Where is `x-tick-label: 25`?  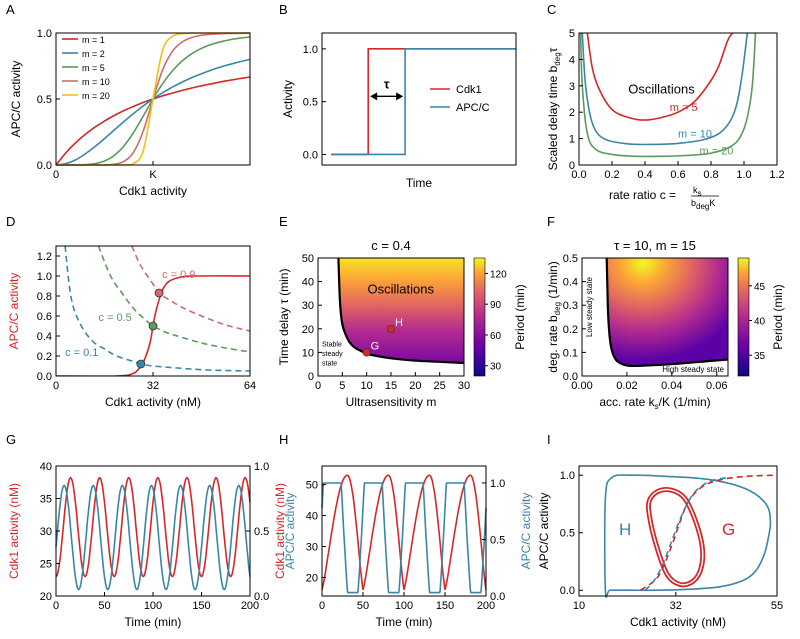
x-tick-label: 25 is located at coordinates (440, 386).